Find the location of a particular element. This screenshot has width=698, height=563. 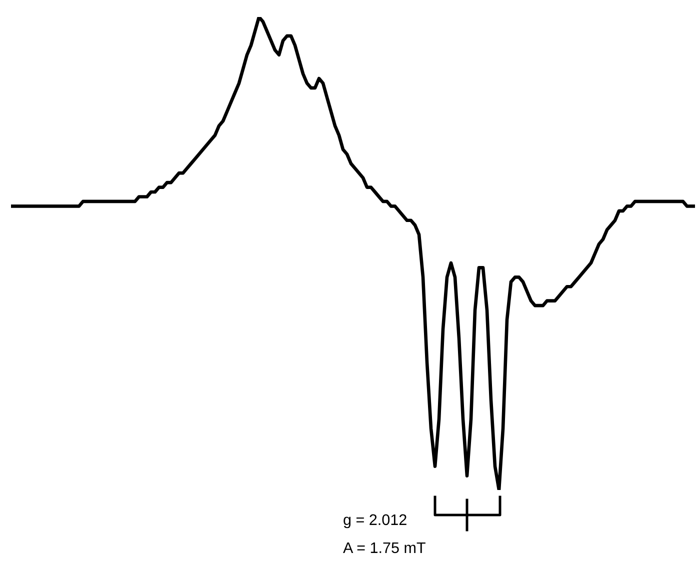

text: g = 2.012 is located at coordinates (375, 521).